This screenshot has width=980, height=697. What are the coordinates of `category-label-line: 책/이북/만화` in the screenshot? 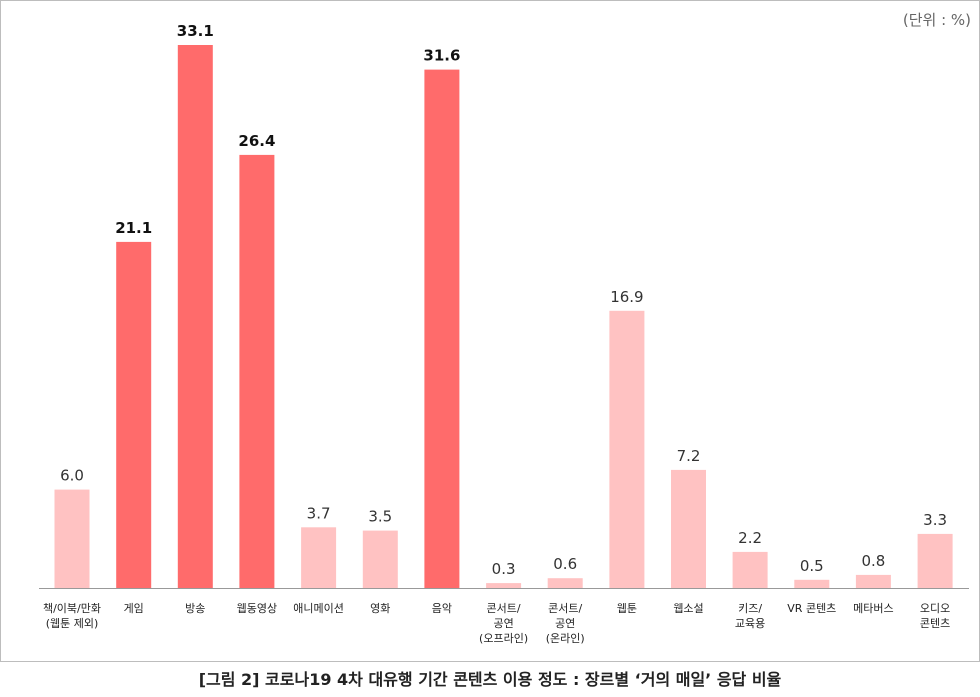 It's located at (72, 608).